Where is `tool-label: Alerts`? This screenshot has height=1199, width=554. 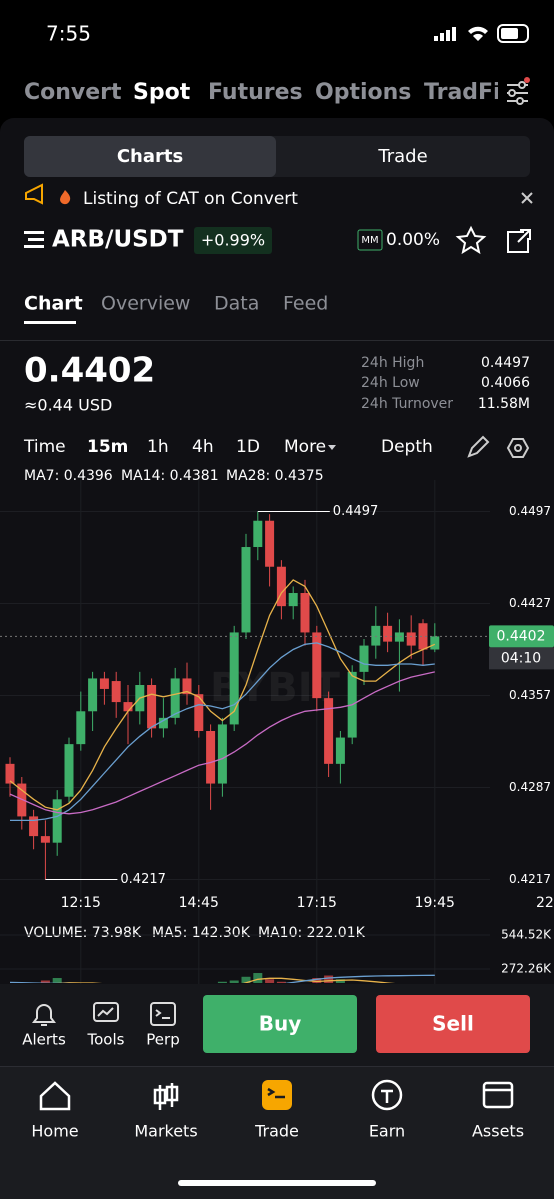
tool-label: Alerts is located at coordinates (44, 1040).